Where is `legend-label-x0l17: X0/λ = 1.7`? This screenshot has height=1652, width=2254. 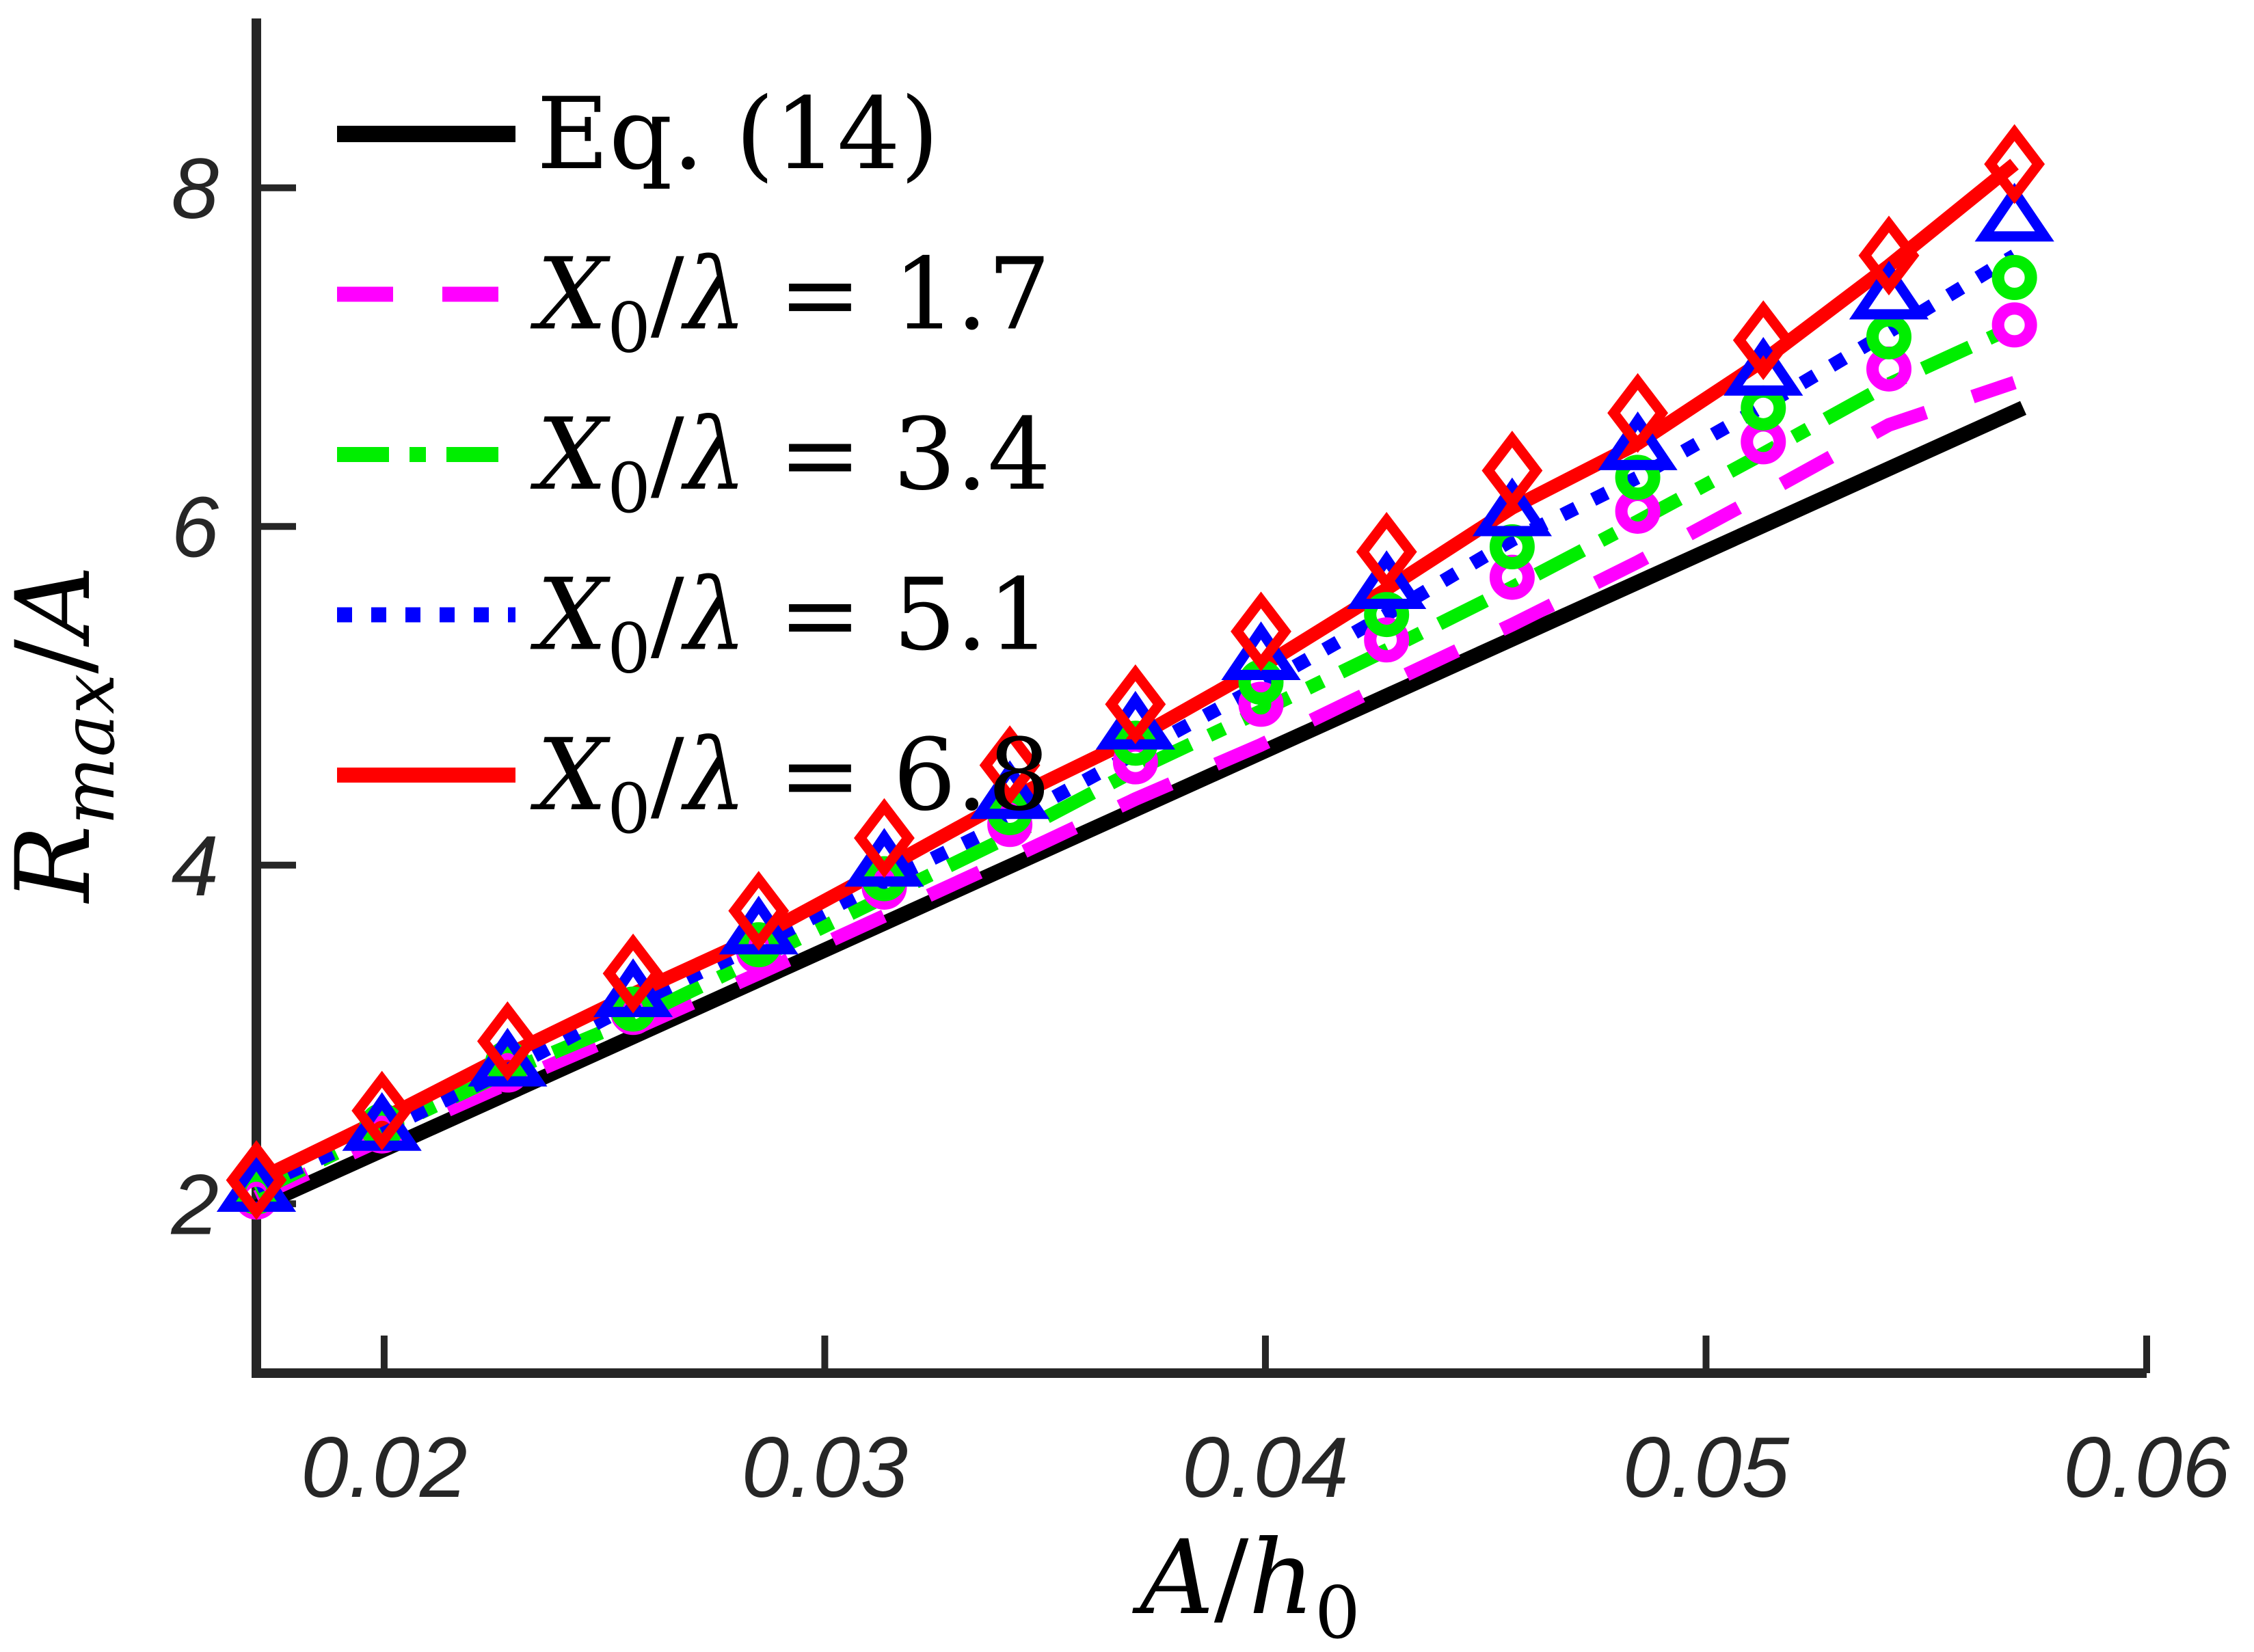
legend-label-x0l17: X0/λ = 1.7 is located at coordinates (790, 302).